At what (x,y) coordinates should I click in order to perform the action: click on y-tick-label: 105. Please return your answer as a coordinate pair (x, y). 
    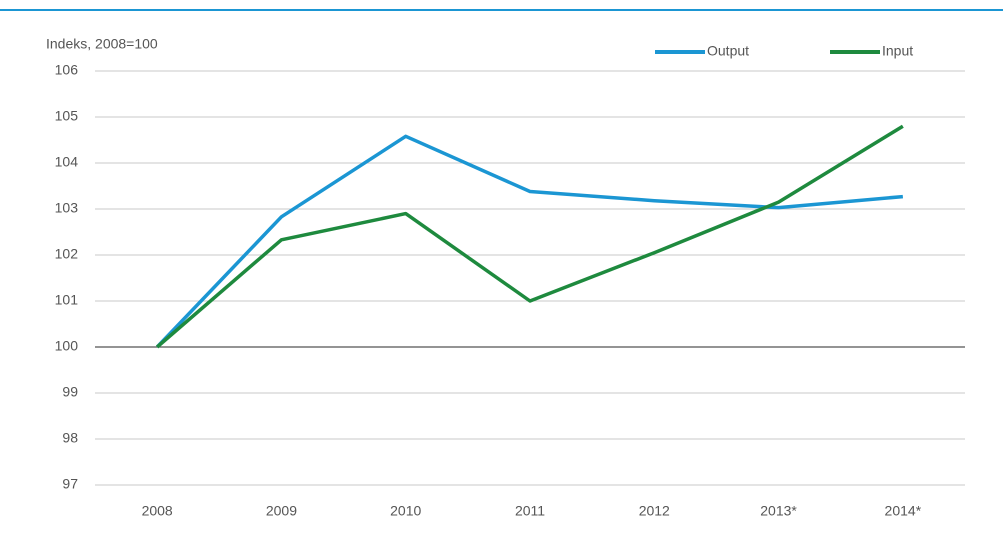
    Looking at the image, I should click on (67, 116).